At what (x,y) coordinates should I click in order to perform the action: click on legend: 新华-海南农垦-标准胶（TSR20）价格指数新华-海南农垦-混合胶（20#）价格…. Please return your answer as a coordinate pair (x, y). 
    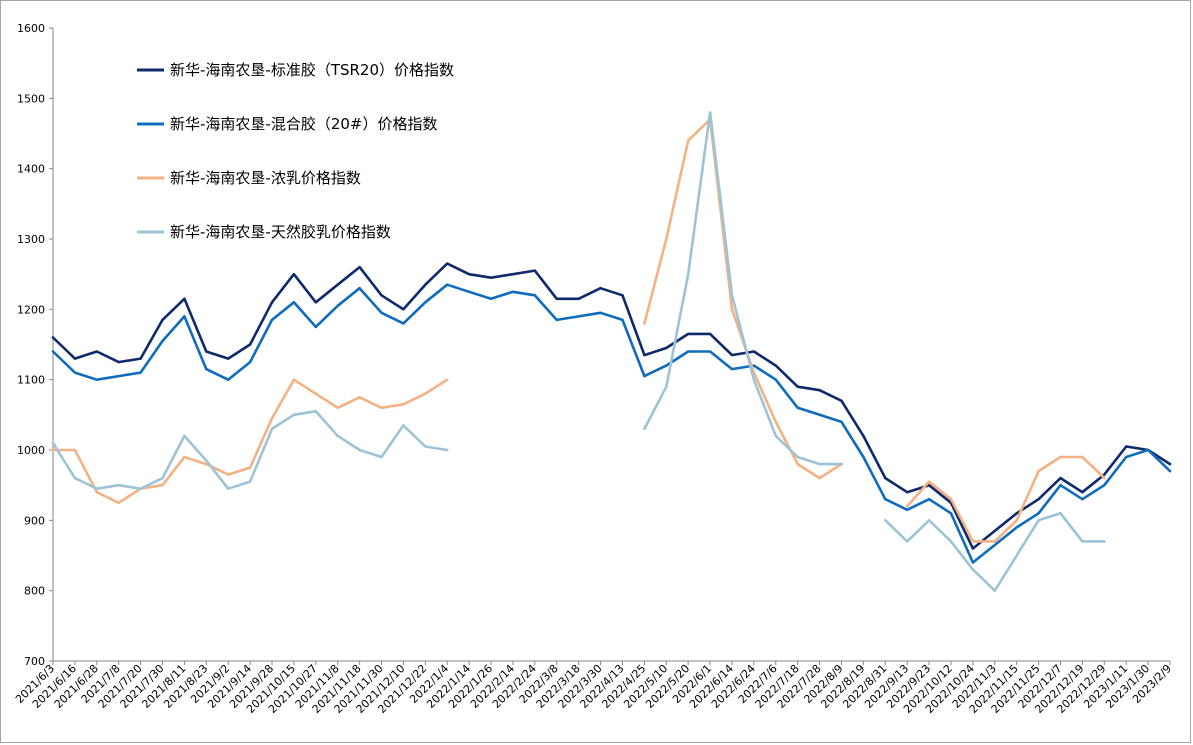
    Looking at the image, I should click on (295, 151).